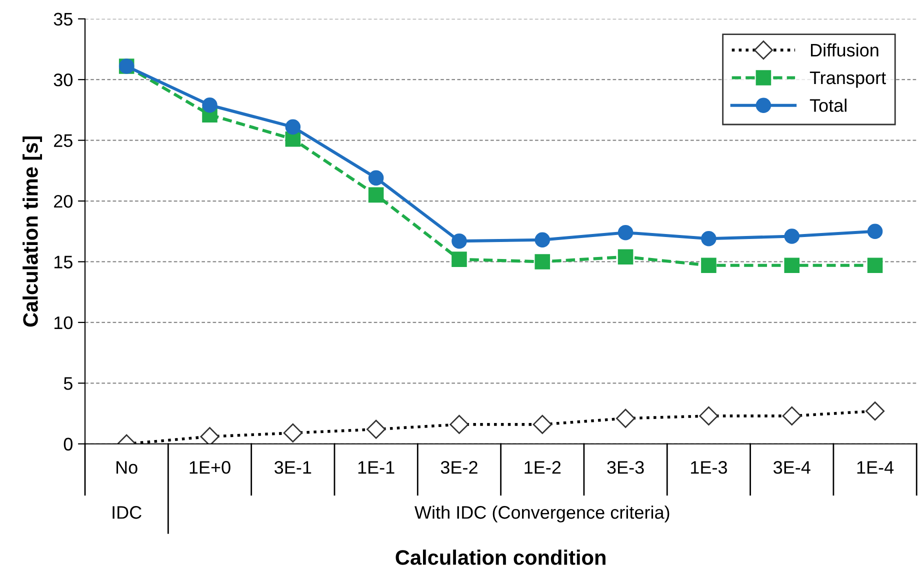  Describe the element at coordinates (828, 105) in the screenshot. I see `legend-label: Total` at that location.